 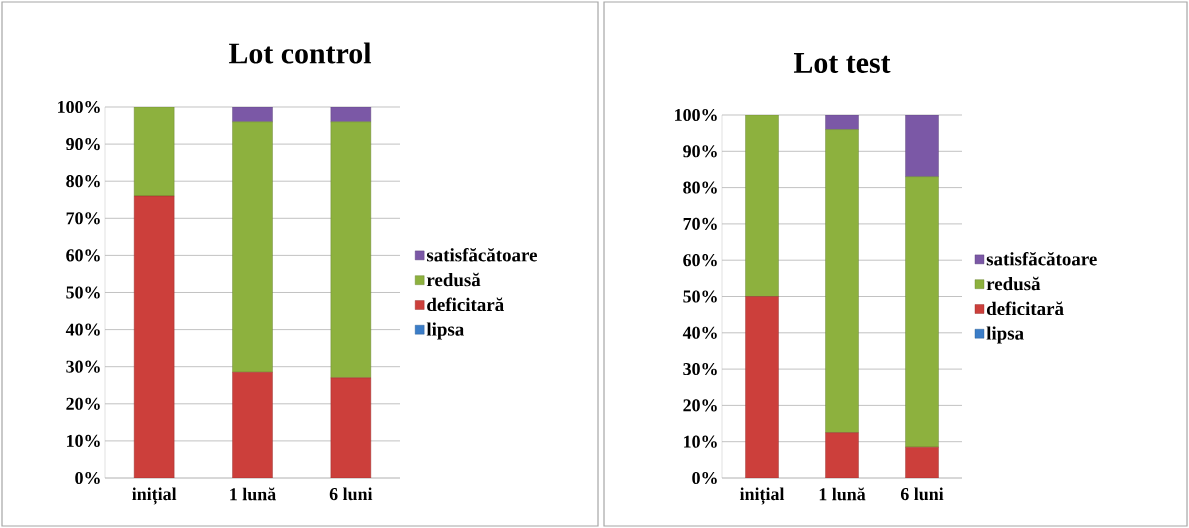 I want to click on chart-title: Lot test, so click(x=842, y=63).